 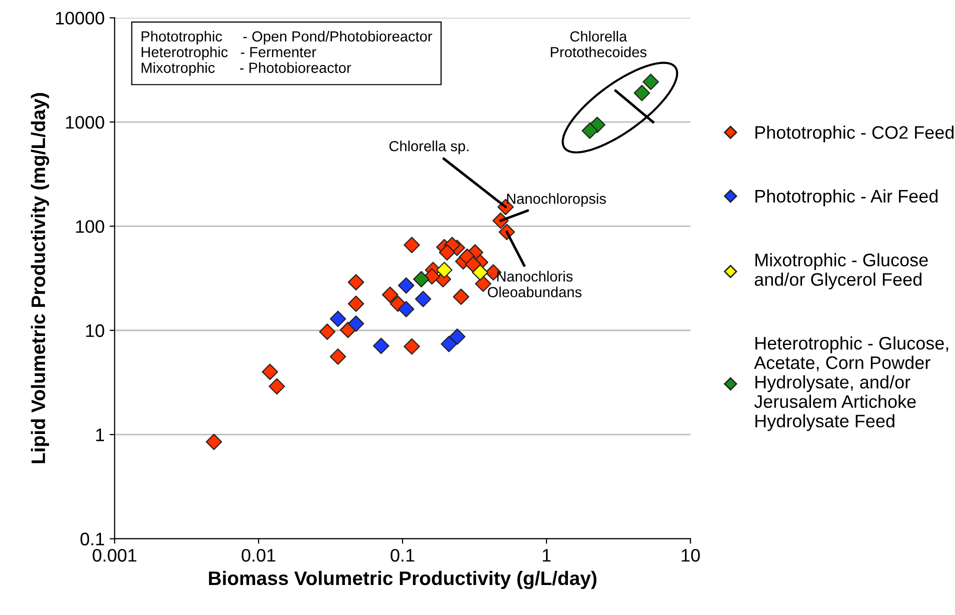 What do you see at coordinates (80, 18) in the screenshot?
I see `y-tick-label: 10000` at bounding box center [80, 18].